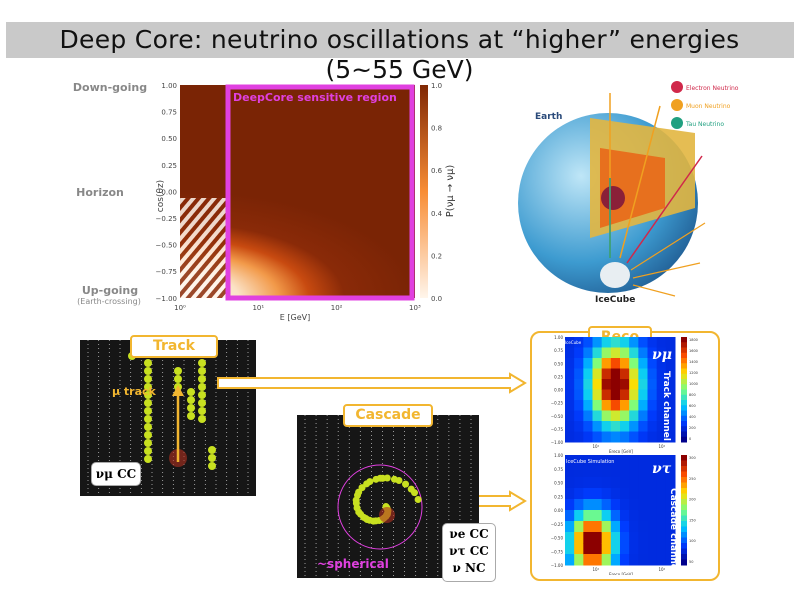  I want to click on colorbar-tick-label: 400, so click(692, 417).